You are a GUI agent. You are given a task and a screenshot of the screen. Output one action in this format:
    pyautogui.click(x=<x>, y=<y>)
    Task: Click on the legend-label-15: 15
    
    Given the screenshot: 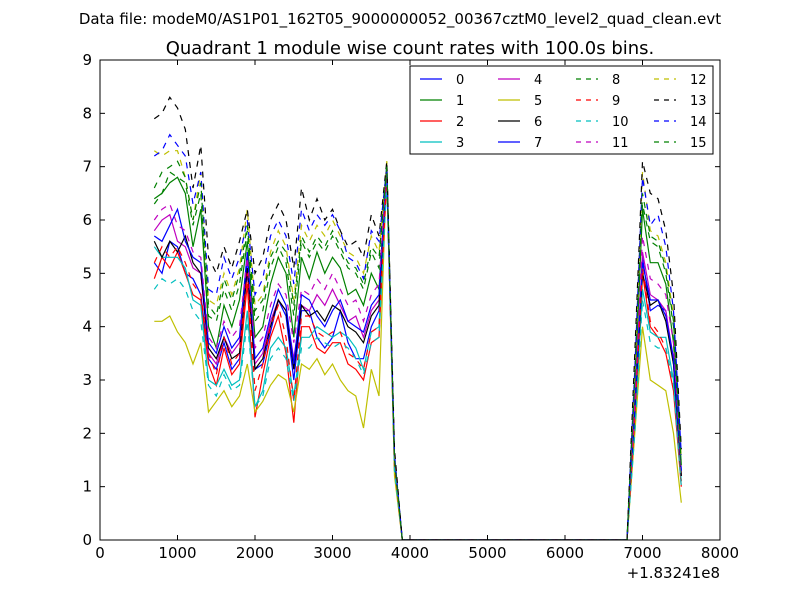 What is the action you would take?
    pyautogui.click(x=698, y=143)
    